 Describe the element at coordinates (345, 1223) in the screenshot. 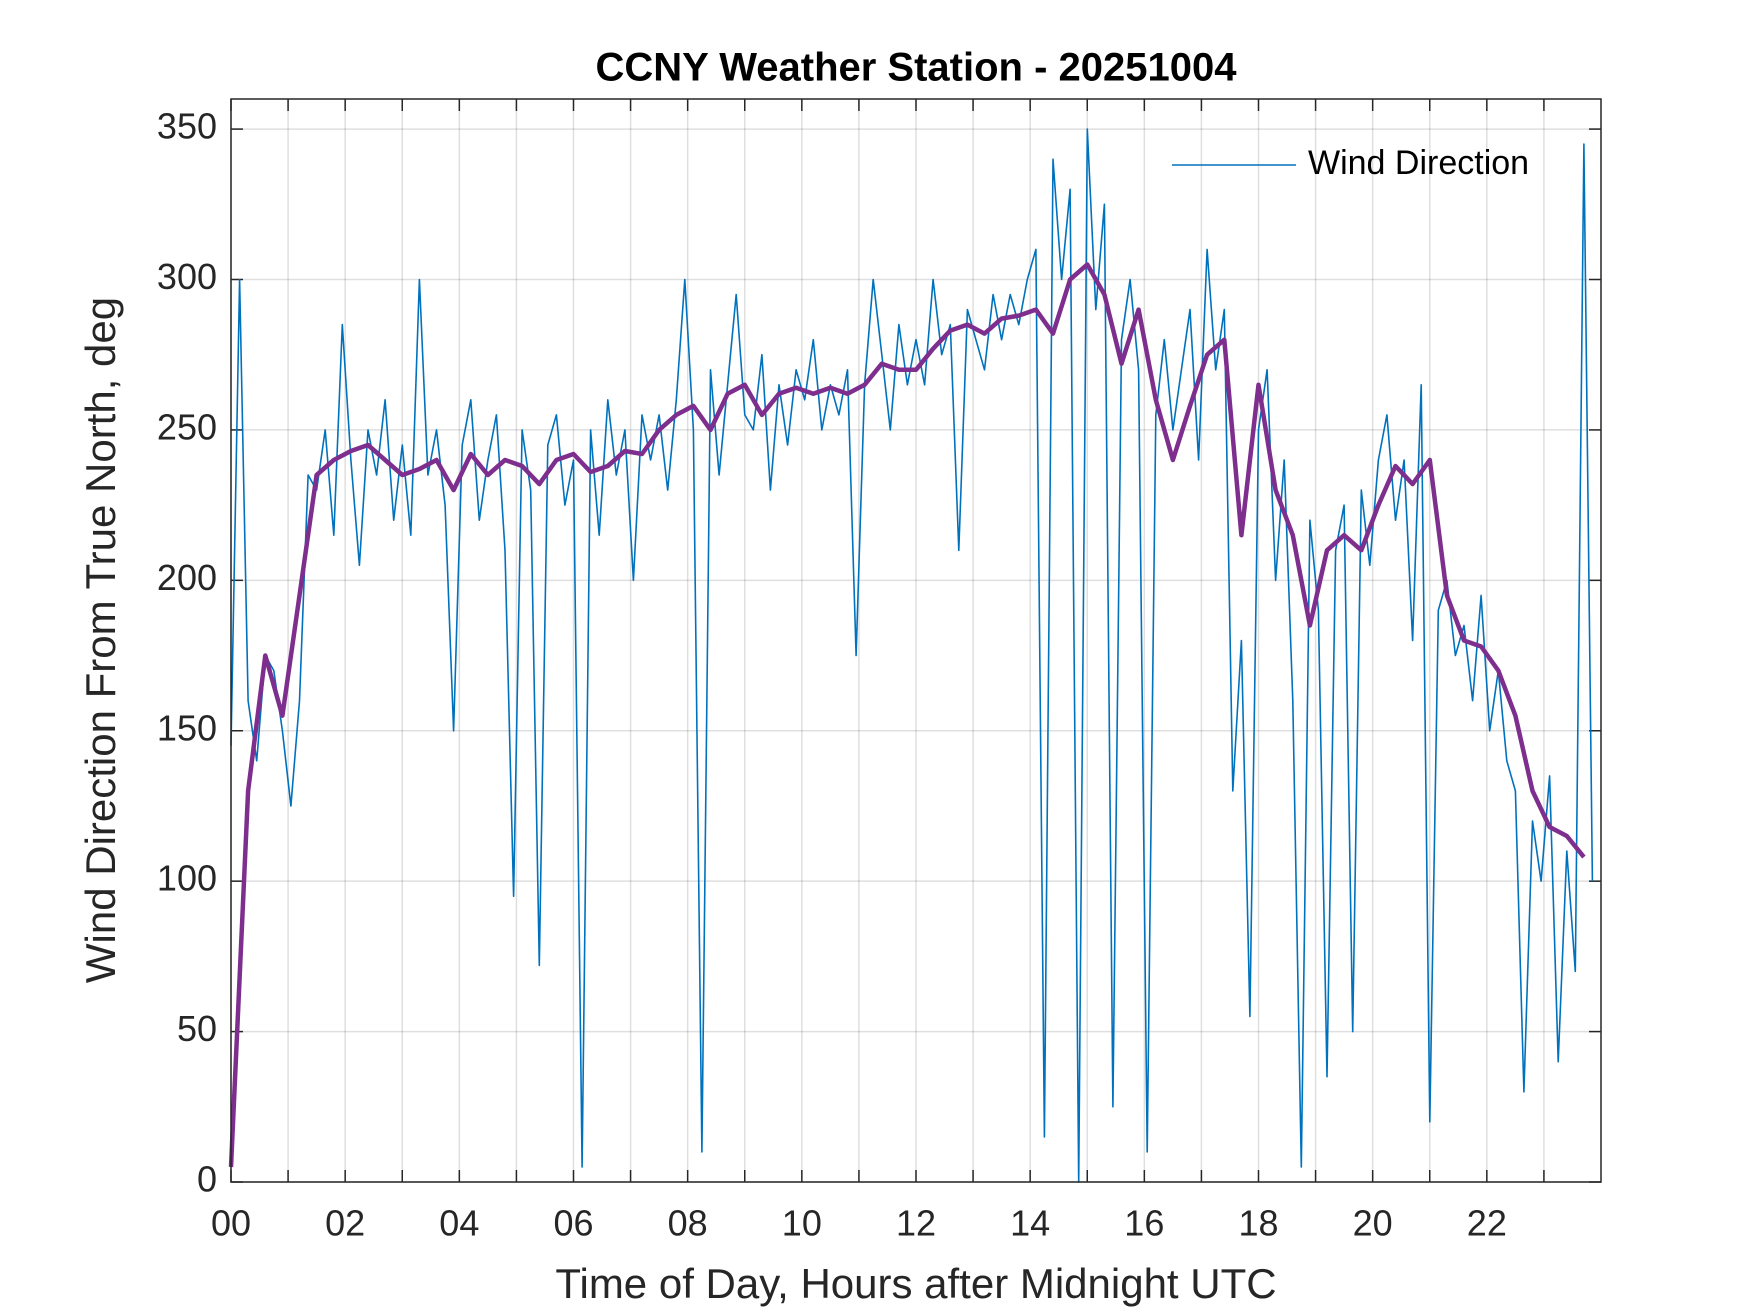

I see `x-tick-label: 02` at that location.